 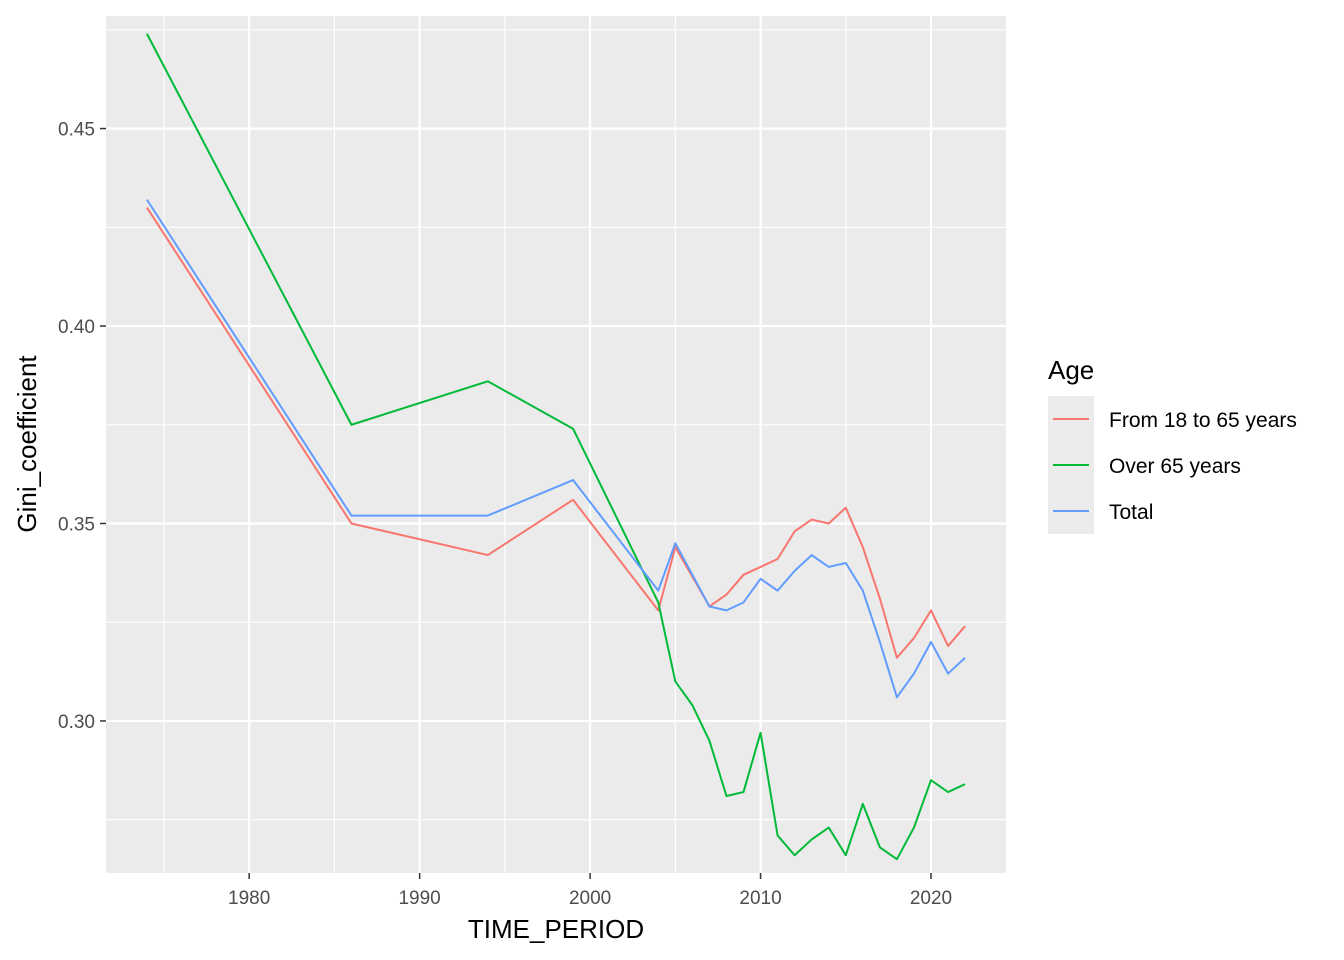 I want to click on y-tick-label: 0.45, so click(x=76, y=130).